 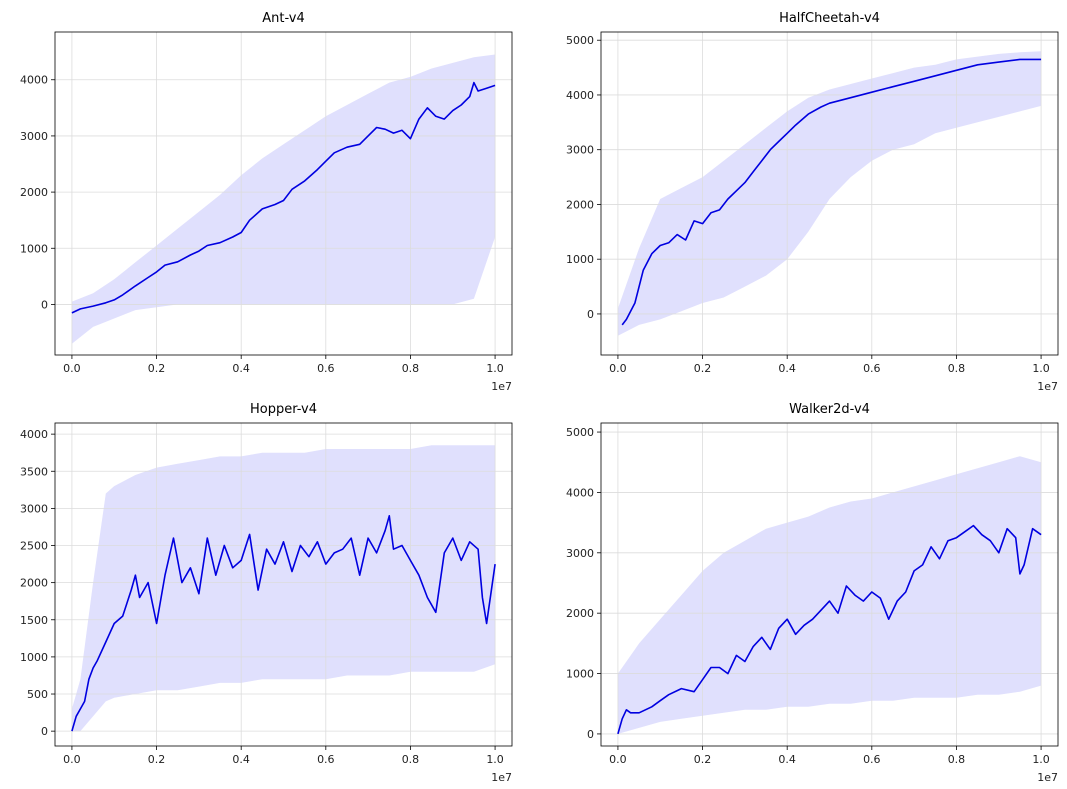 I want to click on y-tick-label: 3500, so click(x=34, y=471).